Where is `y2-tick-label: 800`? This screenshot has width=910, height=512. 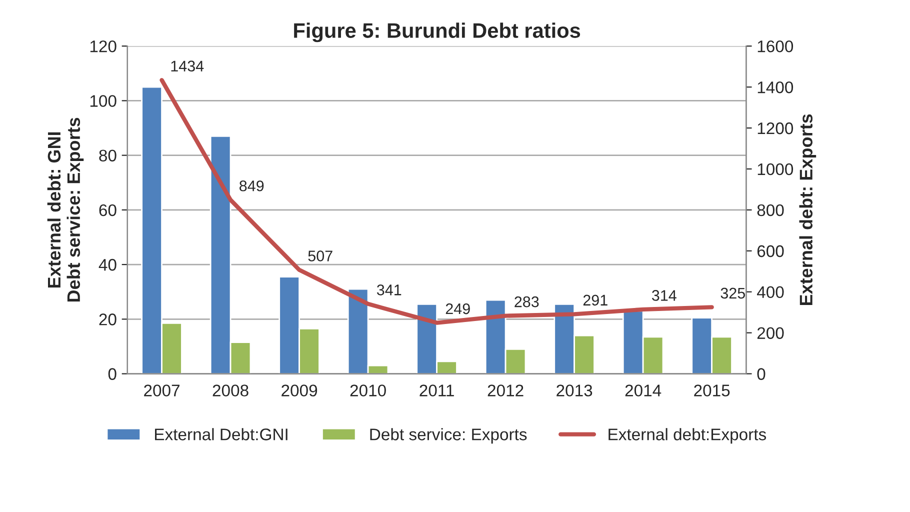
y2-tick-label: 800 is located at coordinates (770, 210).